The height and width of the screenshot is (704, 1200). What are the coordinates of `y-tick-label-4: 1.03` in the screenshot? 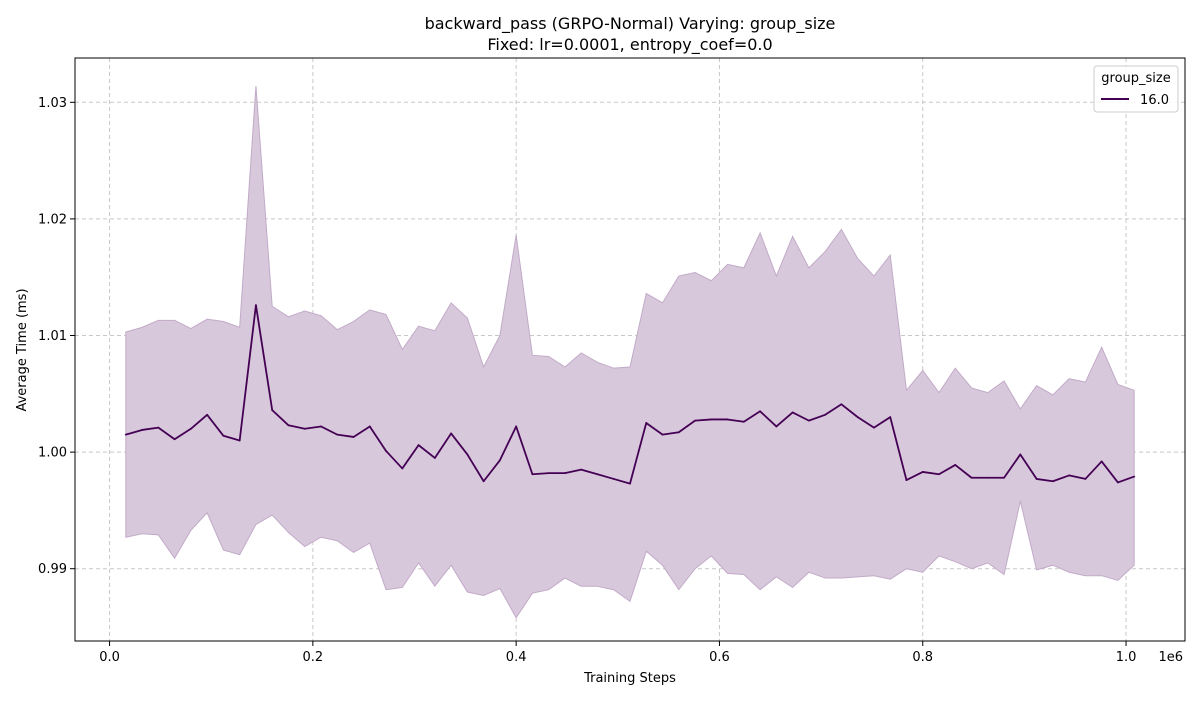 It's located at (52, 103).